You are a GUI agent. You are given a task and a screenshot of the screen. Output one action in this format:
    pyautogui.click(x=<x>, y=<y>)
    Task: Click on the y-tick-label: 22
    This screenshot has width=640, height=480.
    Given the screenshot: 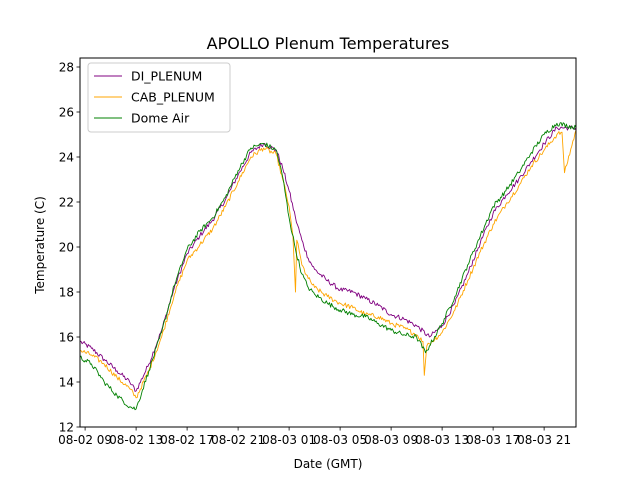 What is the action you would take?
    pyautogui.click(x=66, y=203)
    